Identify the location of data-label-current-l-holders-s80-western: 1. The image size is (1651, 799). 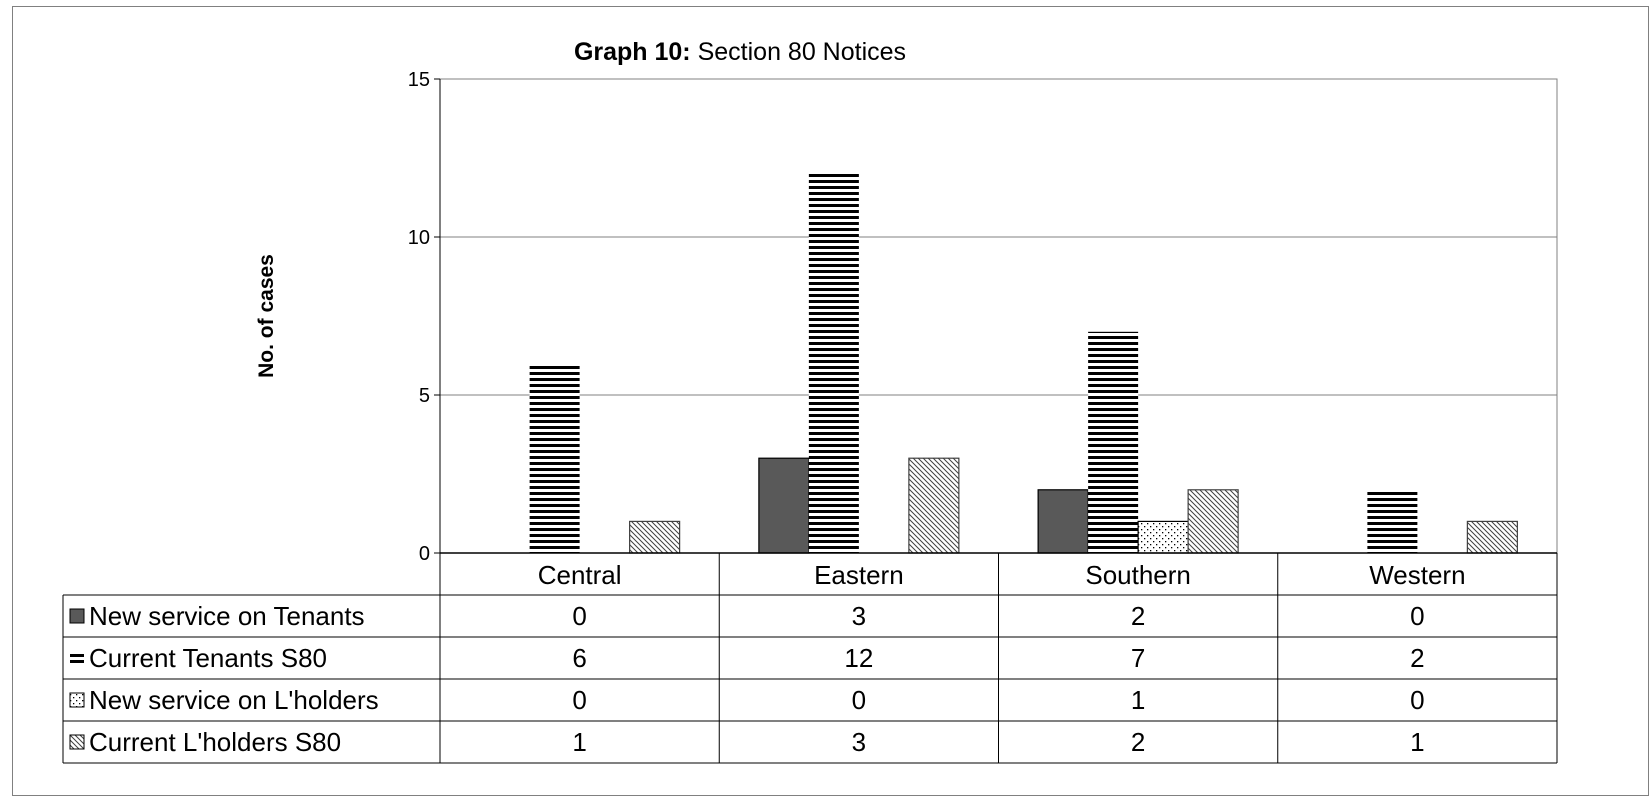
(1417, 742).